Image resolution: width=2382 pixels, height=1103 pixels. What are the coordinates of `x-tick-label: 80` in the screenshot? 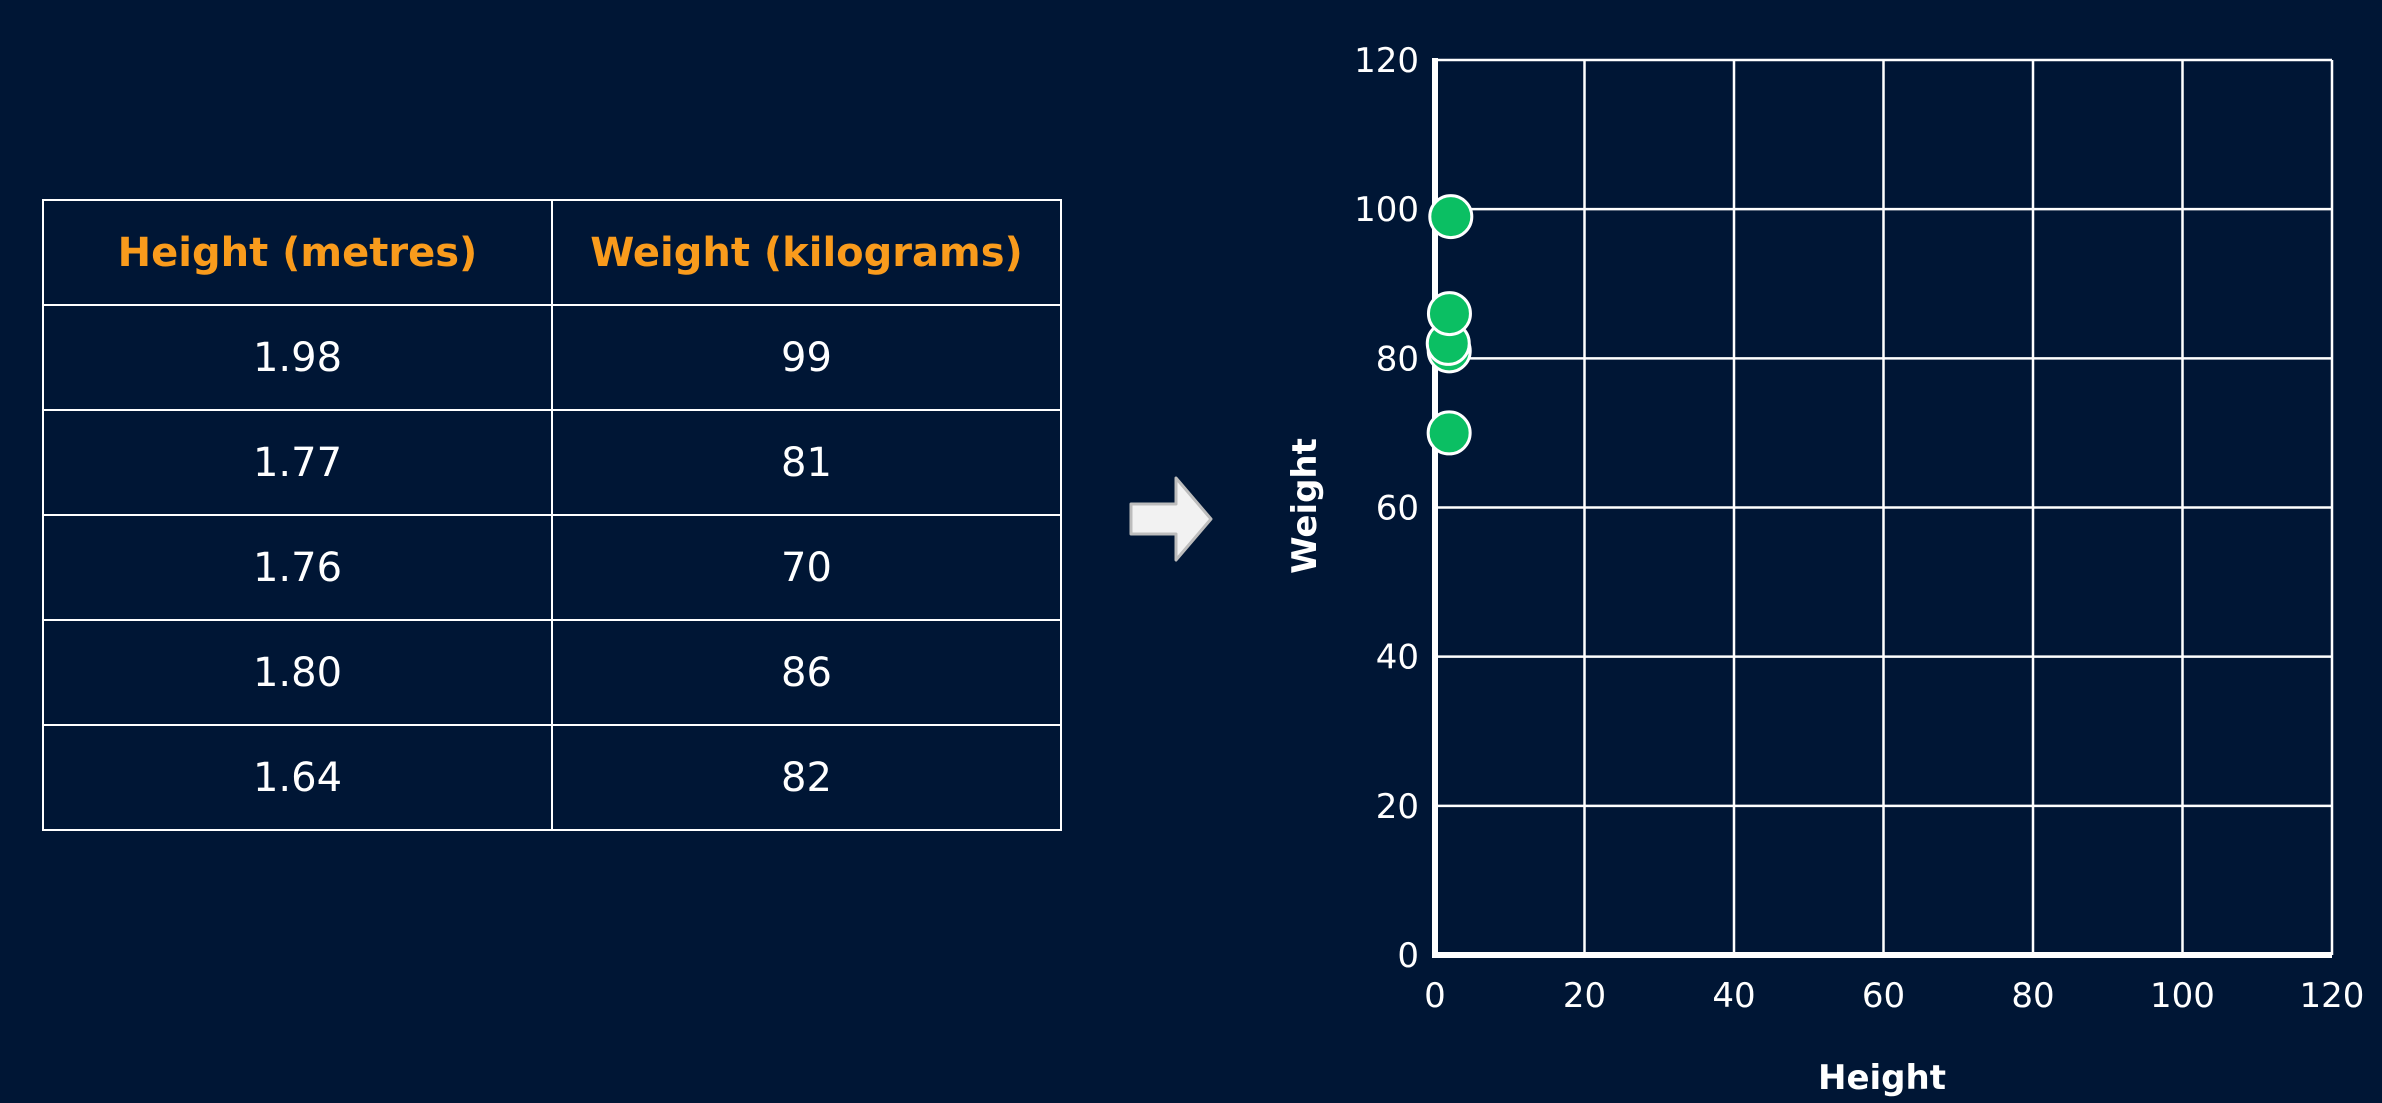 It's located at (2032, 996).